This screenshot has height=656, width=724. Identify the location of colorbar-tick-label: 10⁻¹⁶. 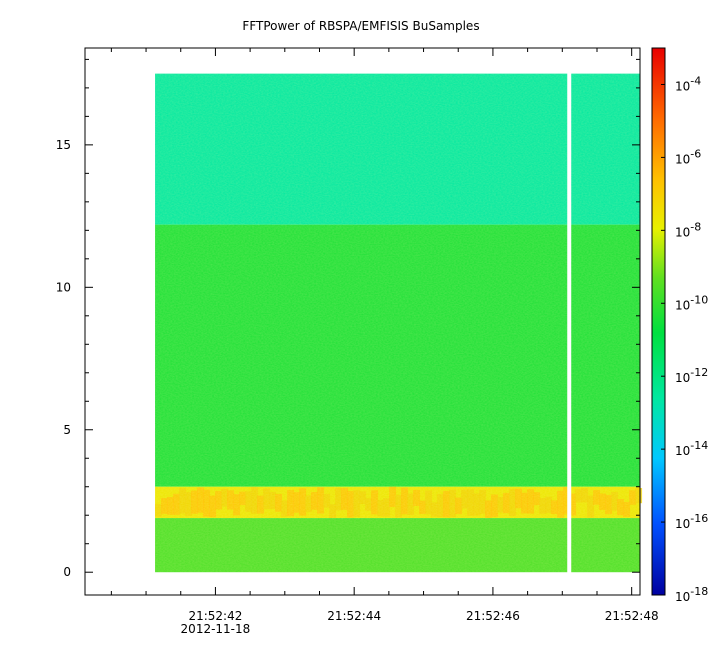
(691, 521).